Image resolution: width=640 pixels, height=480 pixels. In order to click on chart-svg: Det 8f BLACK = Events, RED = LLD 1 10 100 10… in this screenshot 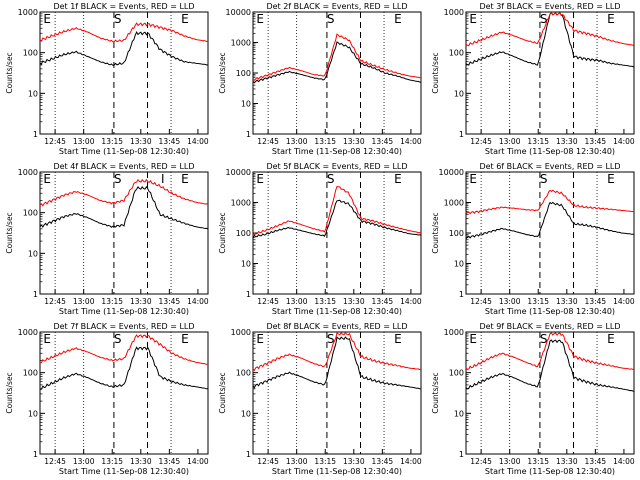, I will do `click(320, 399)`.